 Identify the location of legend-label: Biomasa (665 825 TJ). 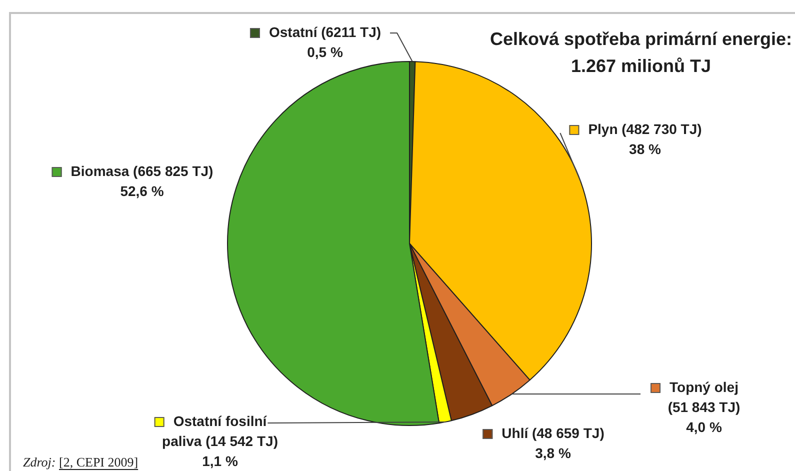
(142, 170).